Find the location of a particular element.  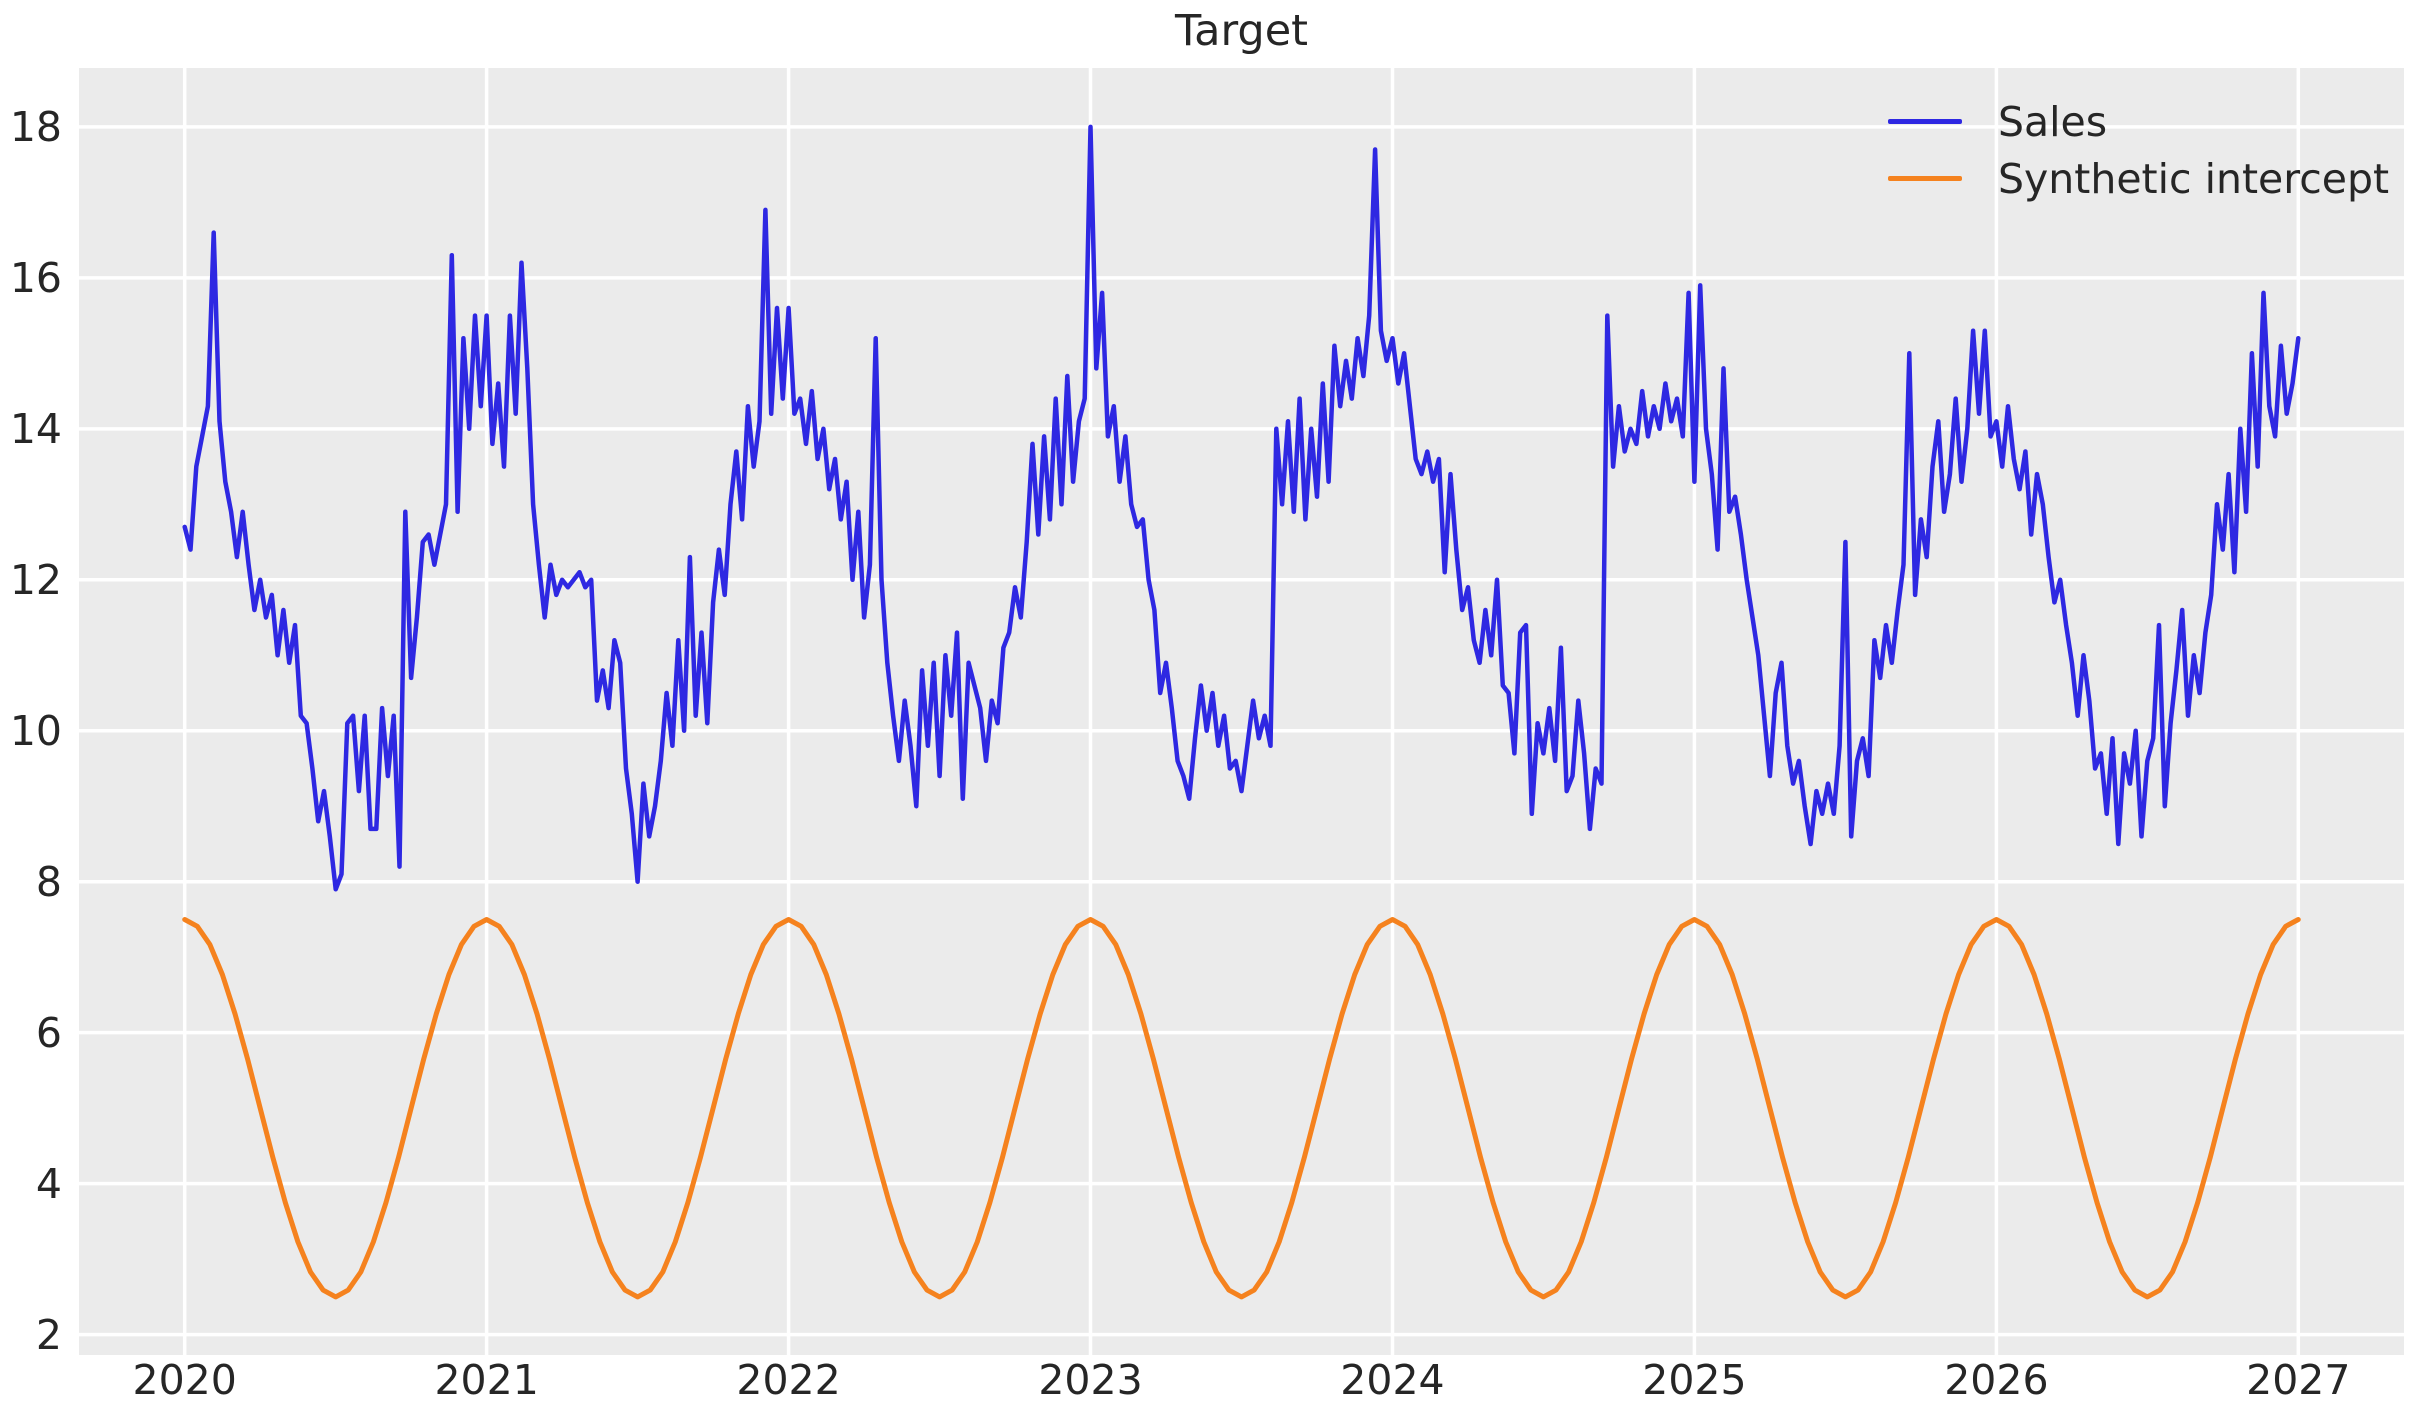

x-tick-label-2021: 2021 is located at coordinates (486, 1380).